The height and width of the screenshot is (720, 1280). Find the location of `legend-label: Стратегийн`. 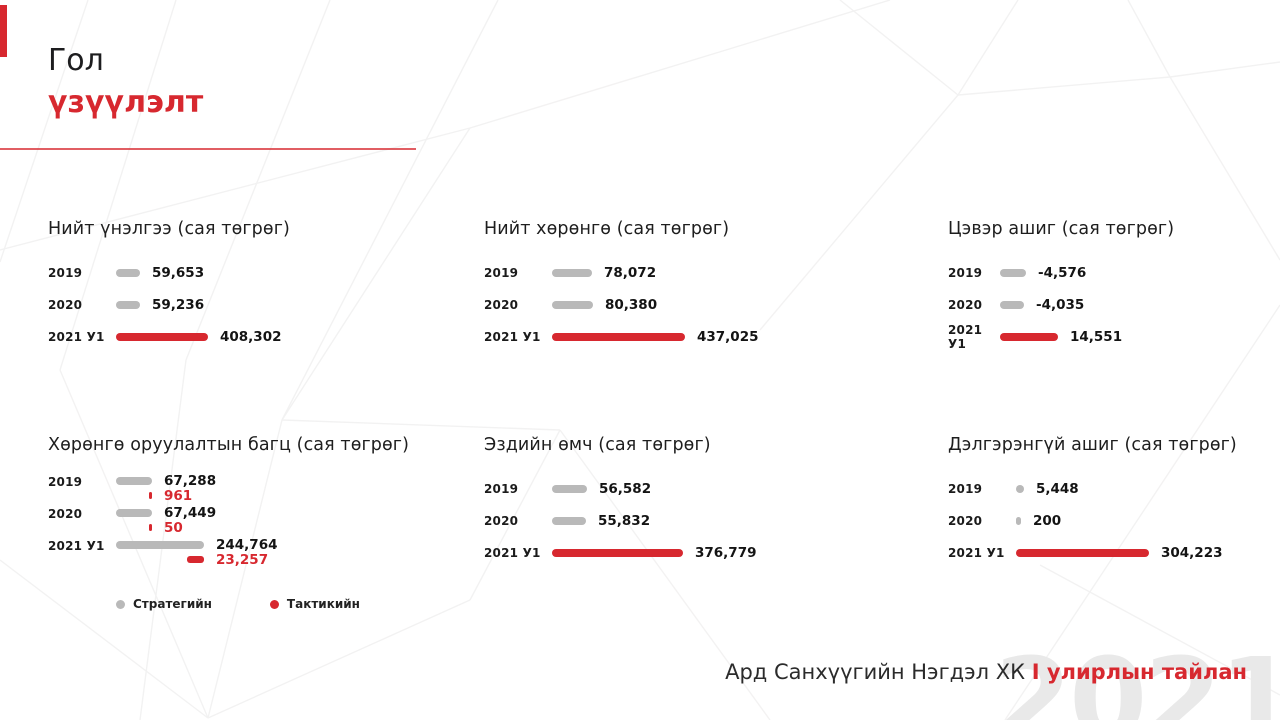

legend-label: Стратегийн is located at coordinates (172, 604).